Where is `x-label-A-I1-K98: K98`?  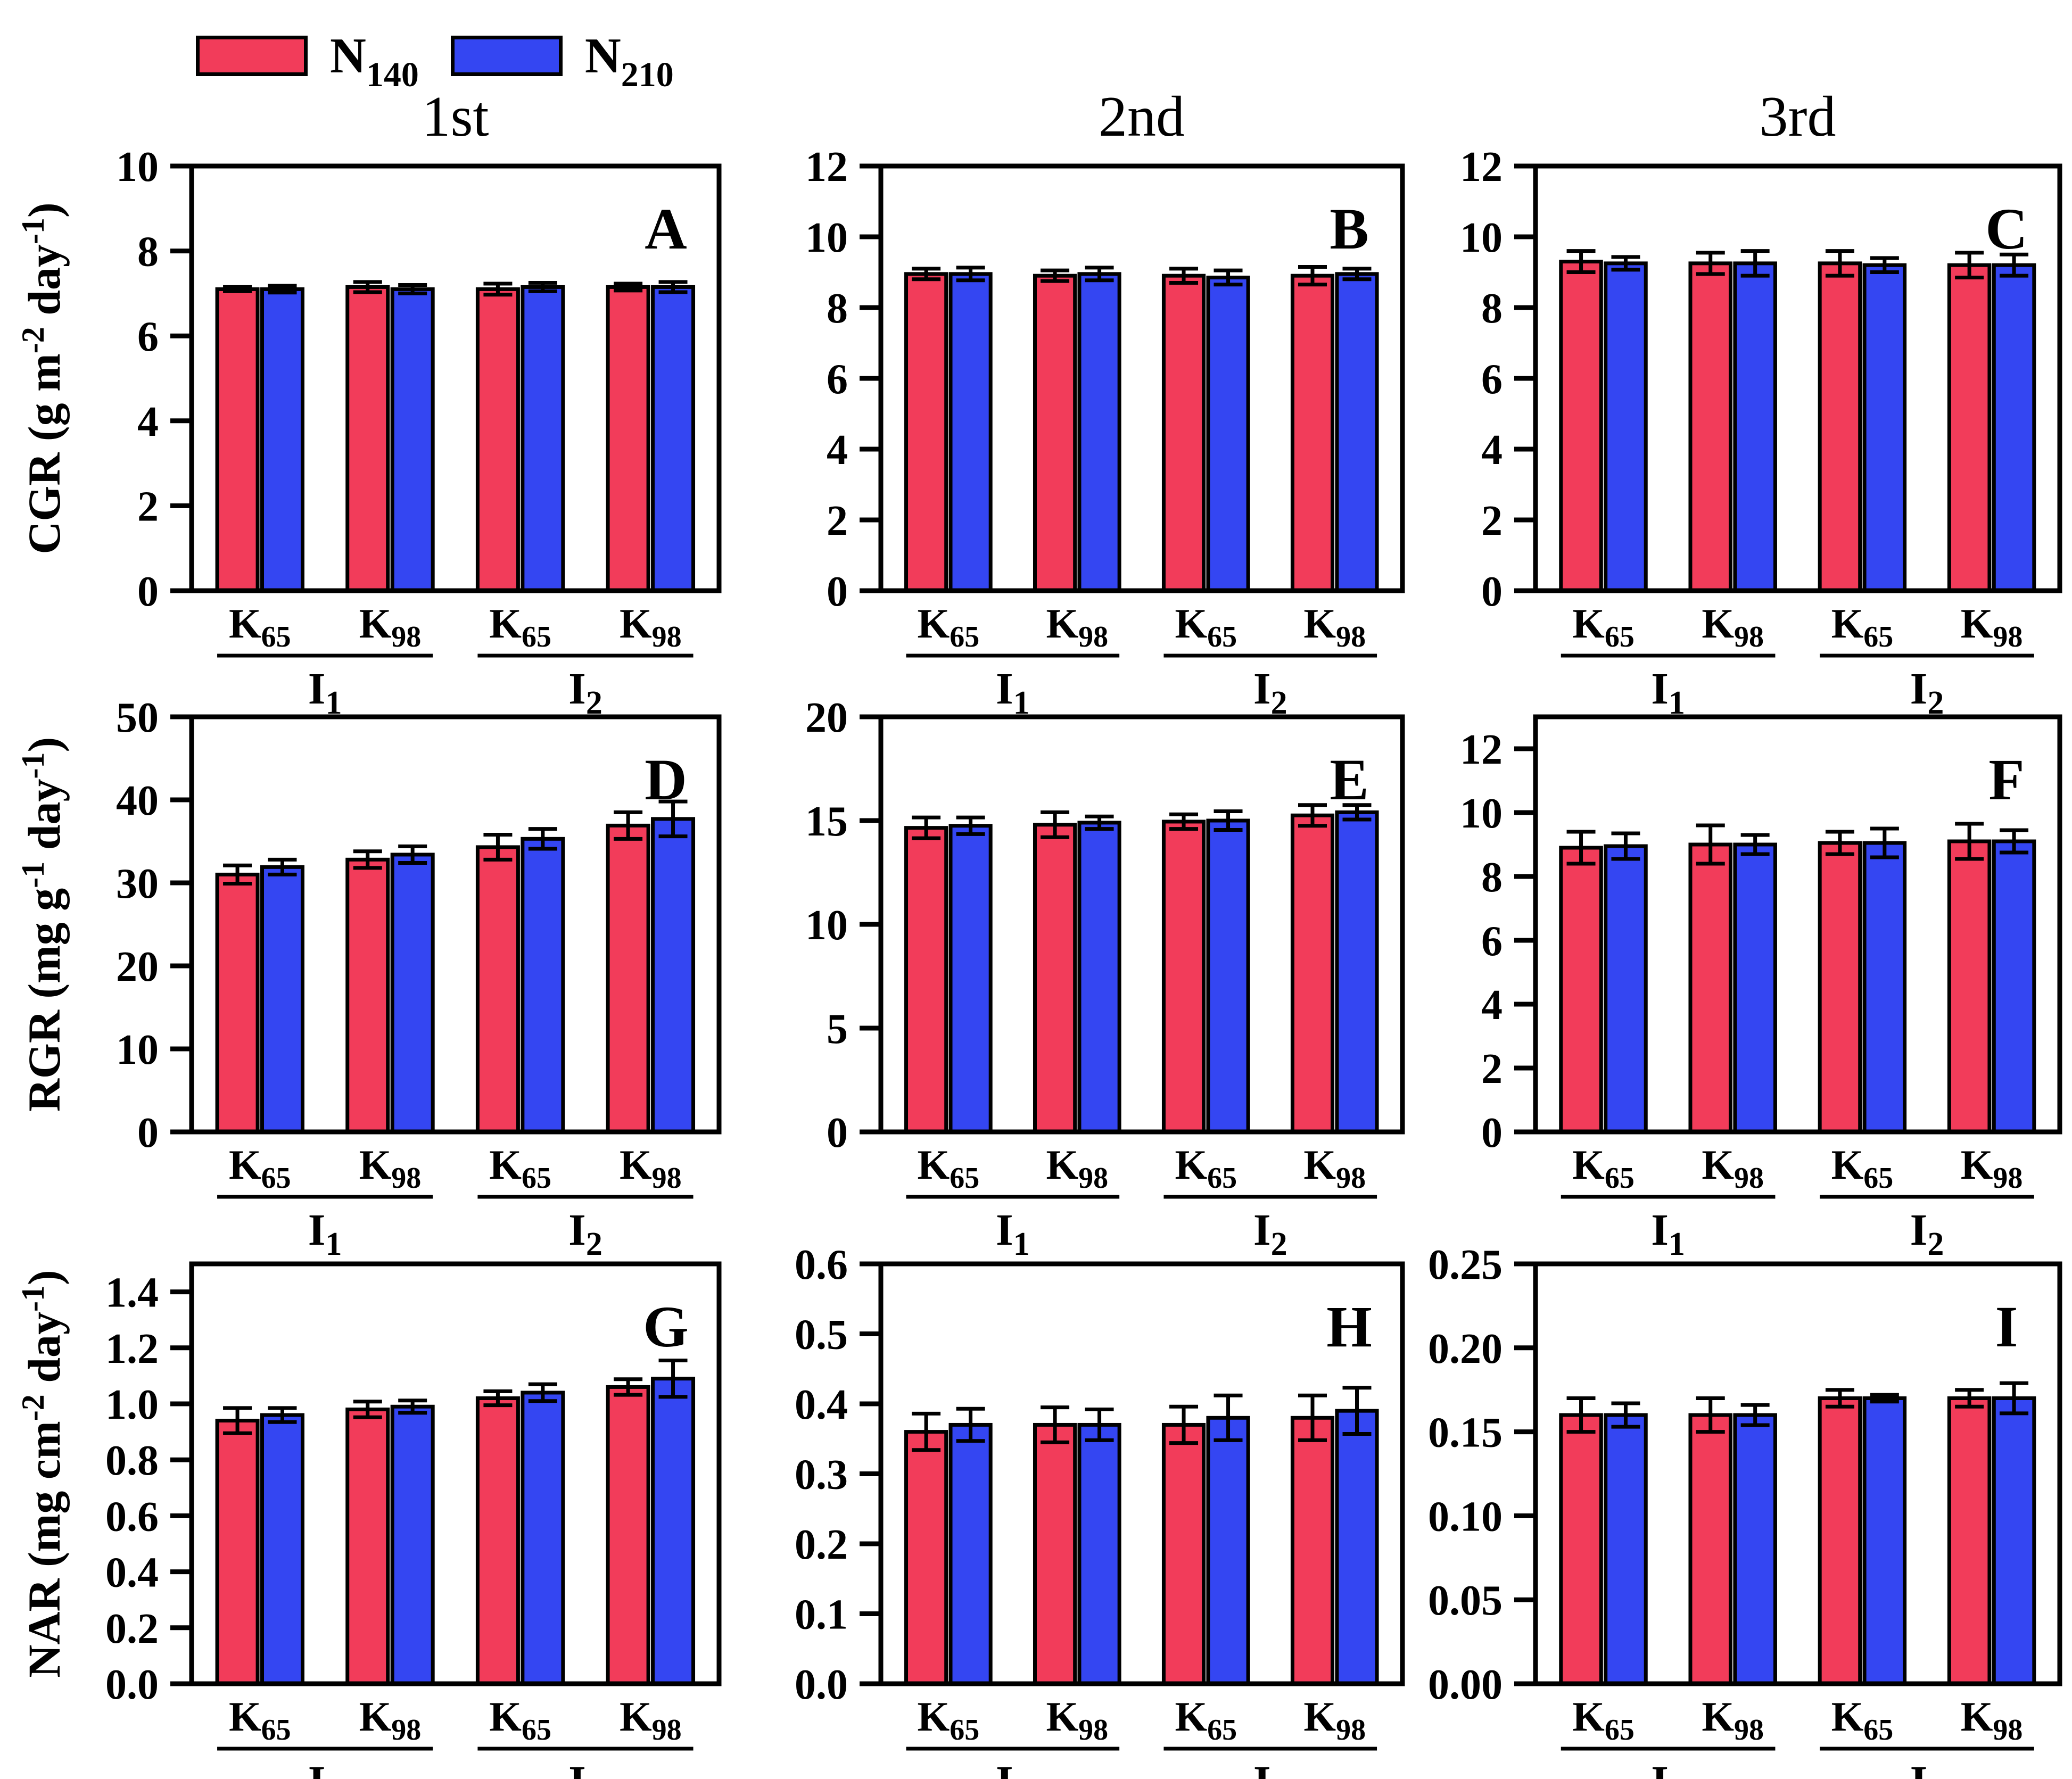
x-label-A-I1-K98: K98 is located at coordinates (390, 626).